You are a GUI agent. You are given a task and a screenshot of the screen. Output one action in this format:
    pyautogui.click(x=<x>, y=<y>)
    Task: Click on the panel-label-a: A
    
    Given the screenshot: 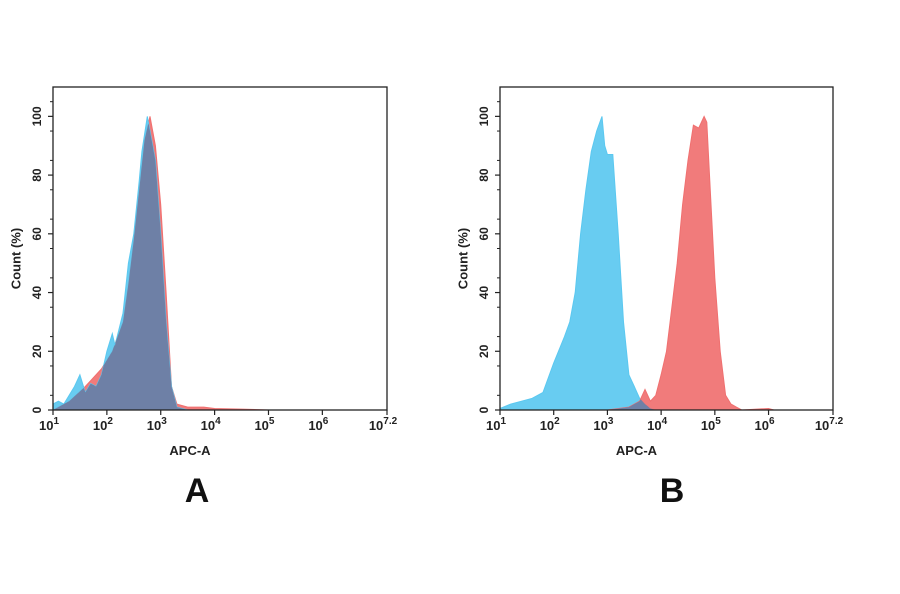 What is the action you would take?
    pyautogui.click(x=197, y=491)
    